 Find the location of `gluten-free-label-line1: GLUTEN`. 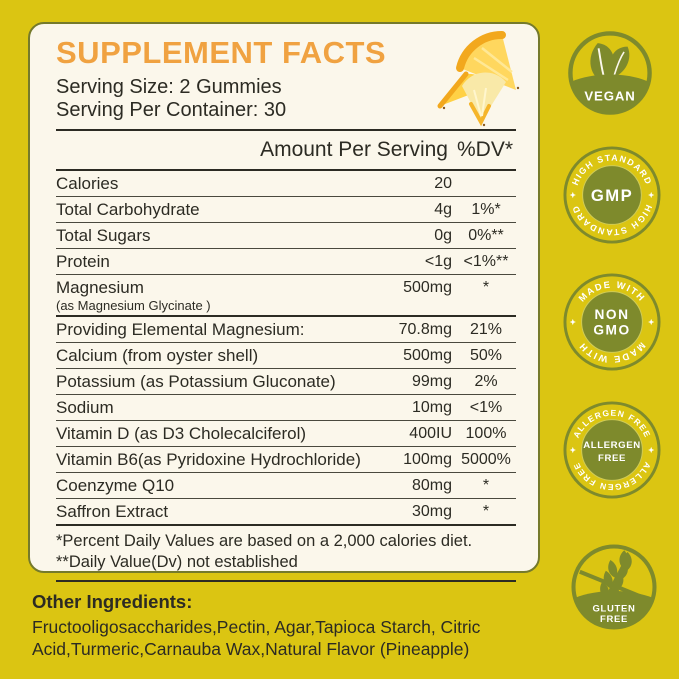

gluten-free-label-line1: GLUTEN is located at coordinates (613, 608).